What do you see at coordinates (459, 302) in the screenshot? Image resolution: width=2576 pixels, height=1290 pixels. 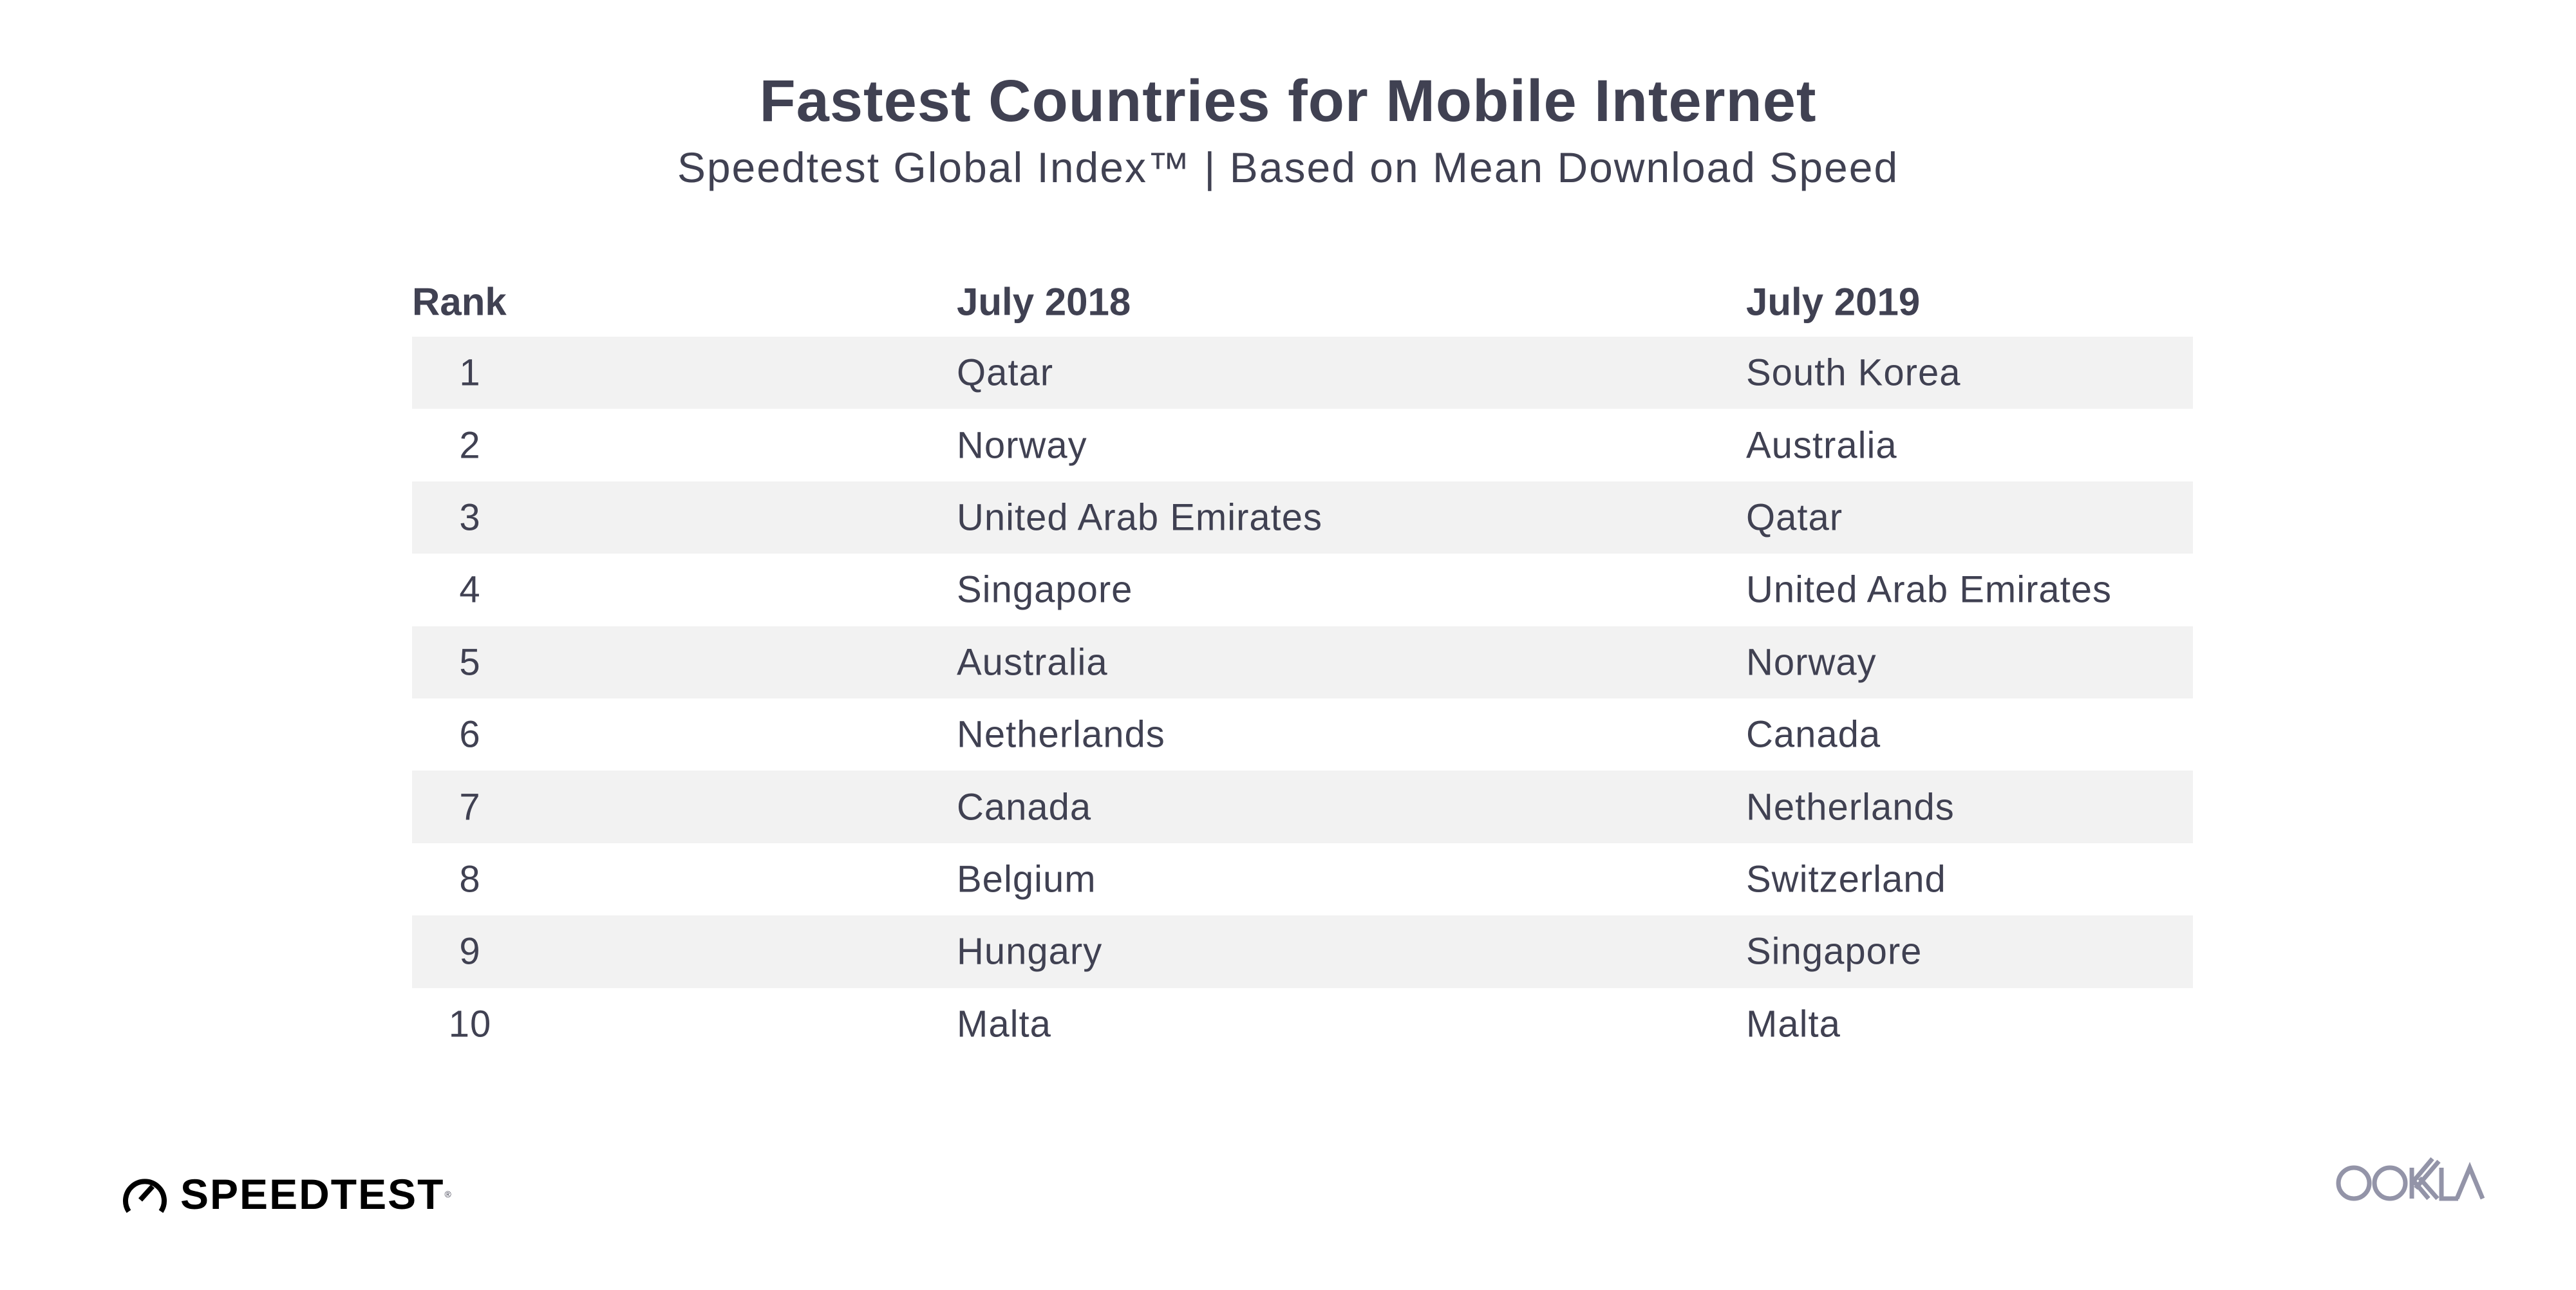 I see `column-header-rank: Rank` at bounding box center [459, 302].